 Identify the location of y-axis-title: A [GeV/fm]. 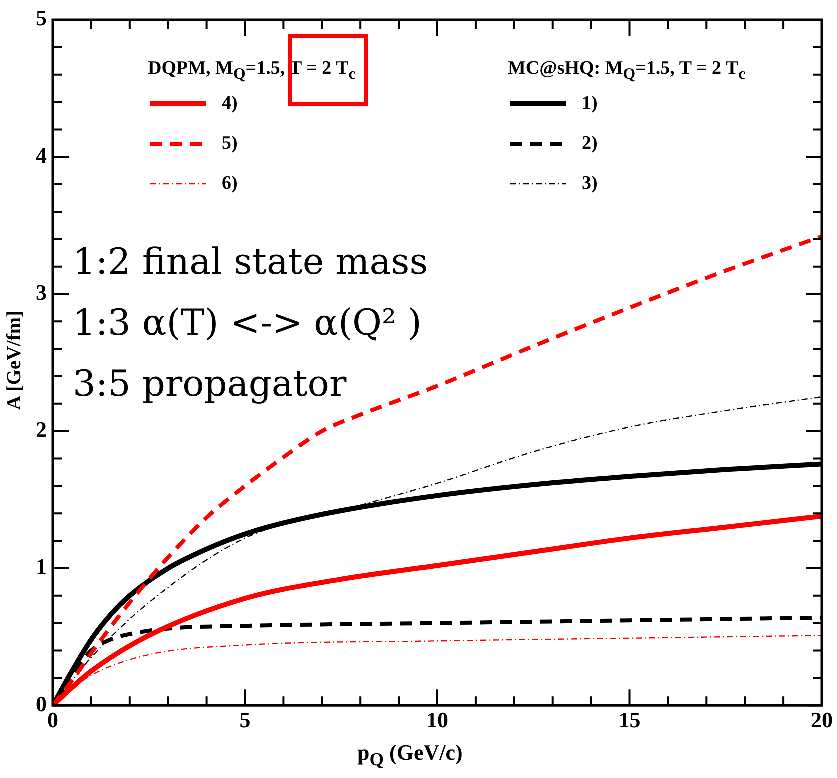
(15, 361).